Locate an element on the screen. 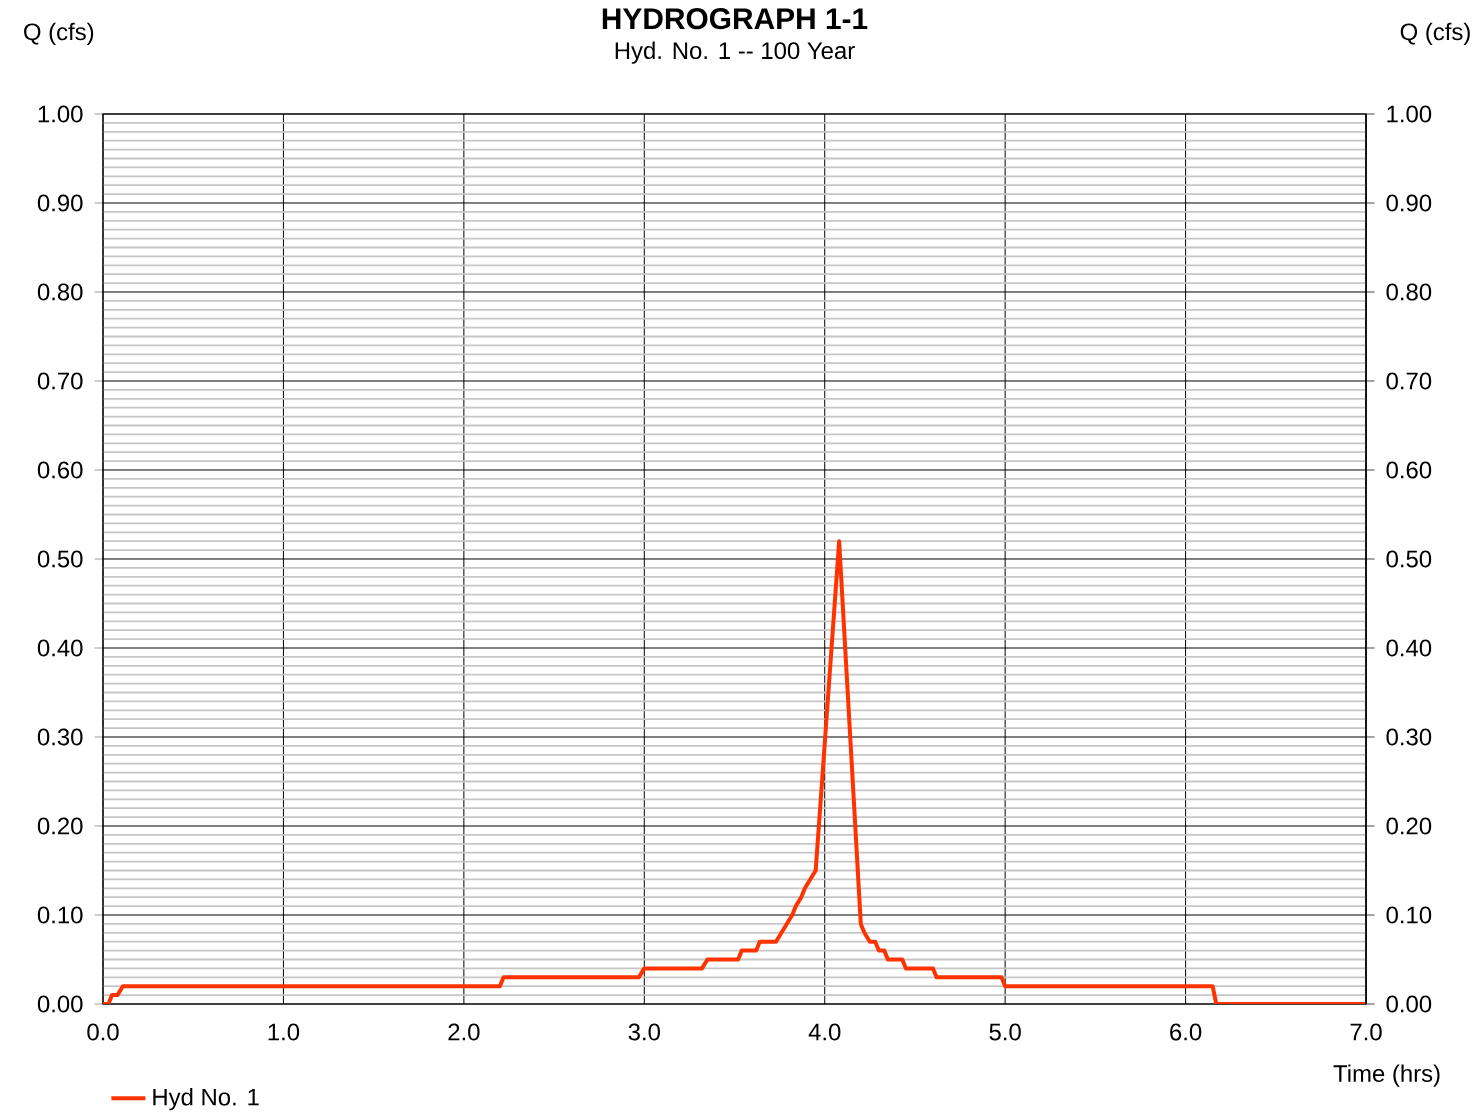  y-tick-label: 0.90 is located at coordinates (60, 203).